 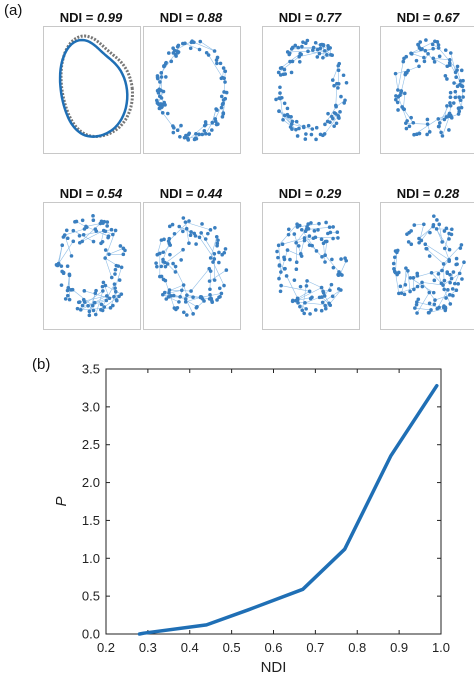 I want to click on ndi-title: NDI = 0.54, so click(x=91, y=193).